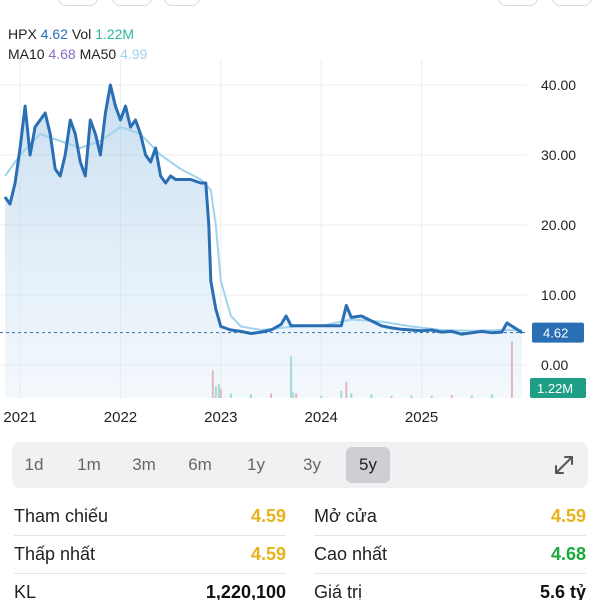 Image resolution: width=600 pixels, height=600 pixels. Describe the element at coordinates (98, 54) in the screenshot. I see `legend-ma50-label: MA50` at that location.